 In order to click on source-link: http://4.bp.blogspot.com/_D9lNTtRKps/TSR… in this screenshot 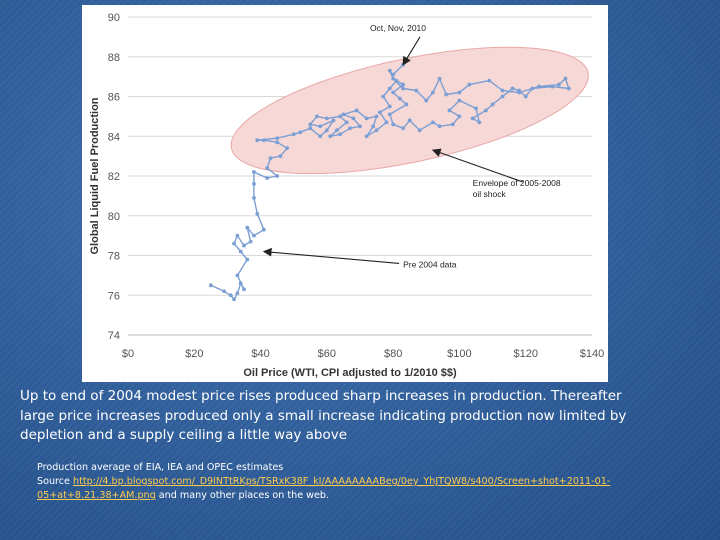, I will do `click(342, 481)`.